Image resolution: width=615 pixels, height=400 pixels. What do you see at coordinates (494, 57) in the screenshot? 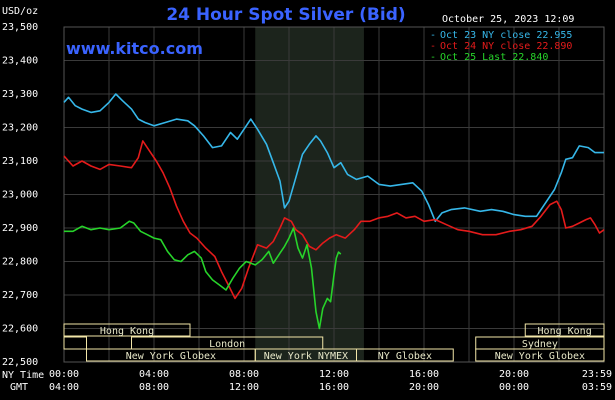
I see `legend-entry-oct25: Oct 25 Last 22.840` at bounding box center [494, 57].